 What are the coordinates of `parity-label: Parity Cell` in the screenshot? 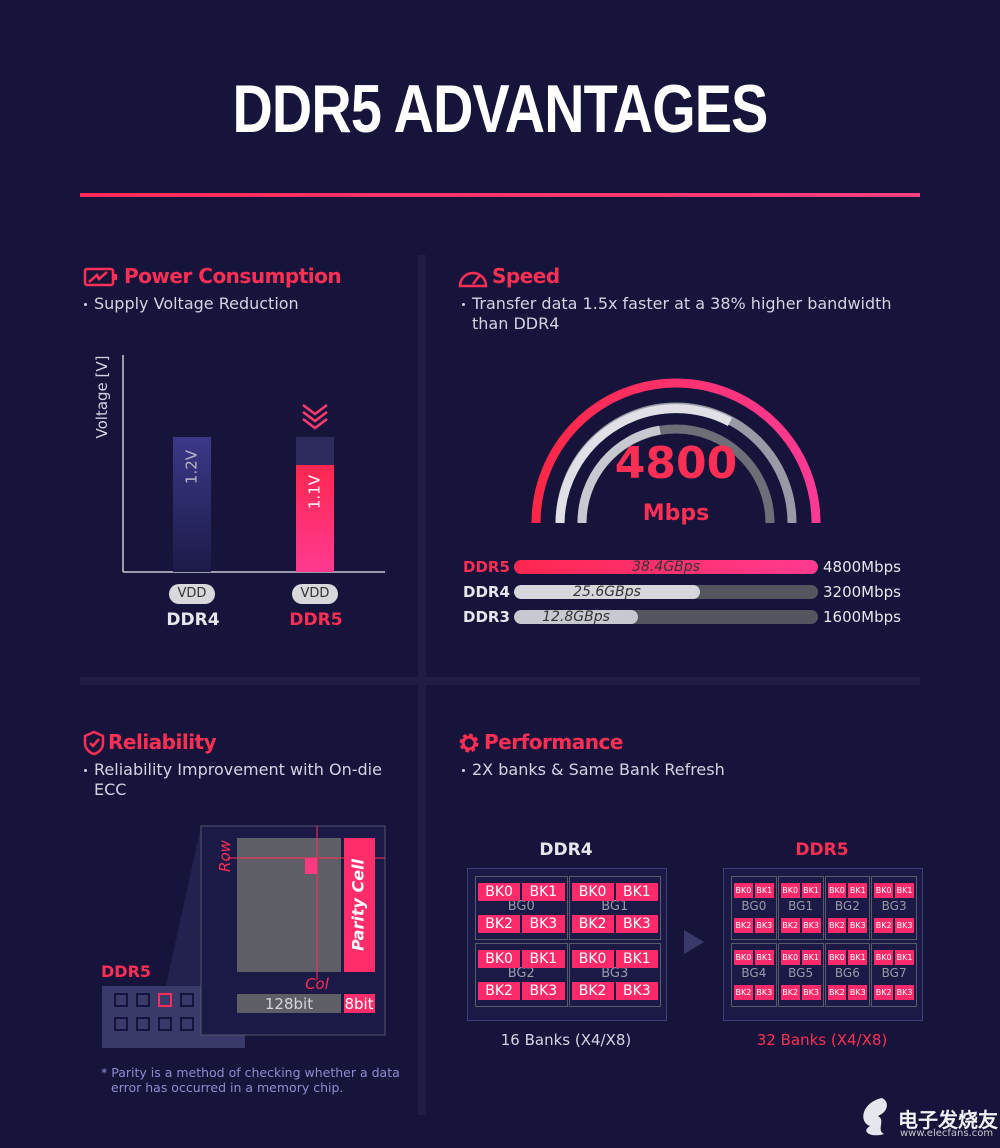 It's located at (358, 904).